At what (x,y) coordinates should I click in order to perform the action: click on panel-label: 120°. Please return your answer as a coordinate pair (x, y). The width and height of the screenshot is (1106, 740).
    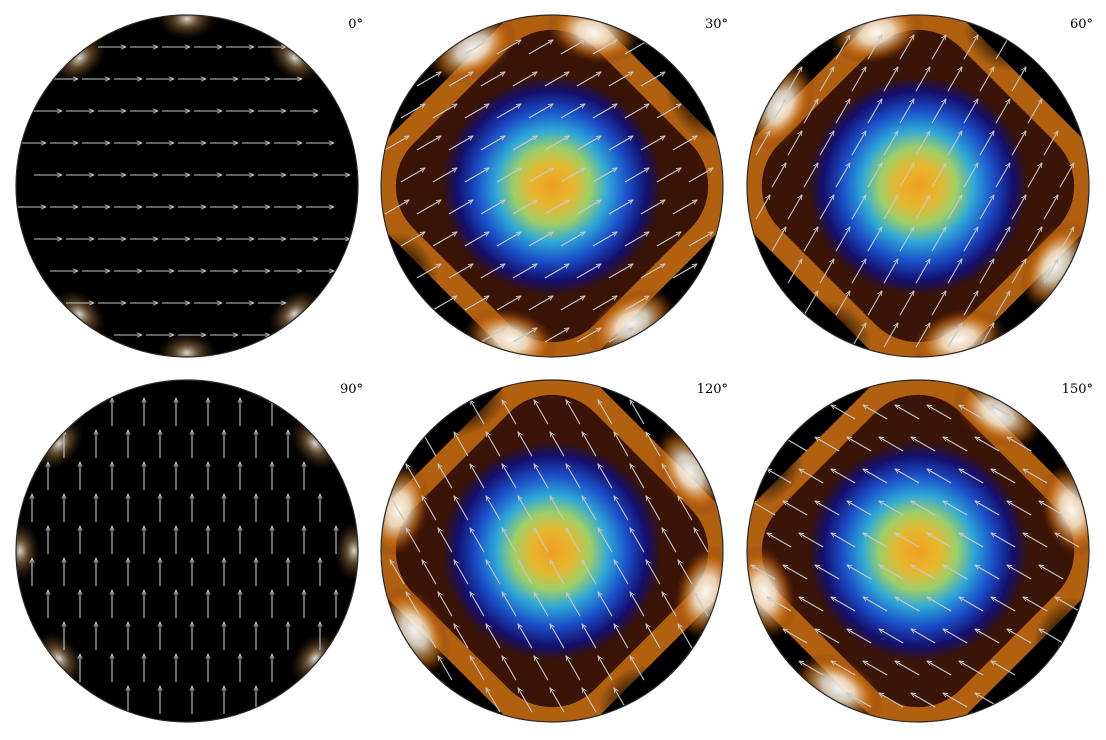
    Looking at the image, I should click on (712, 389).